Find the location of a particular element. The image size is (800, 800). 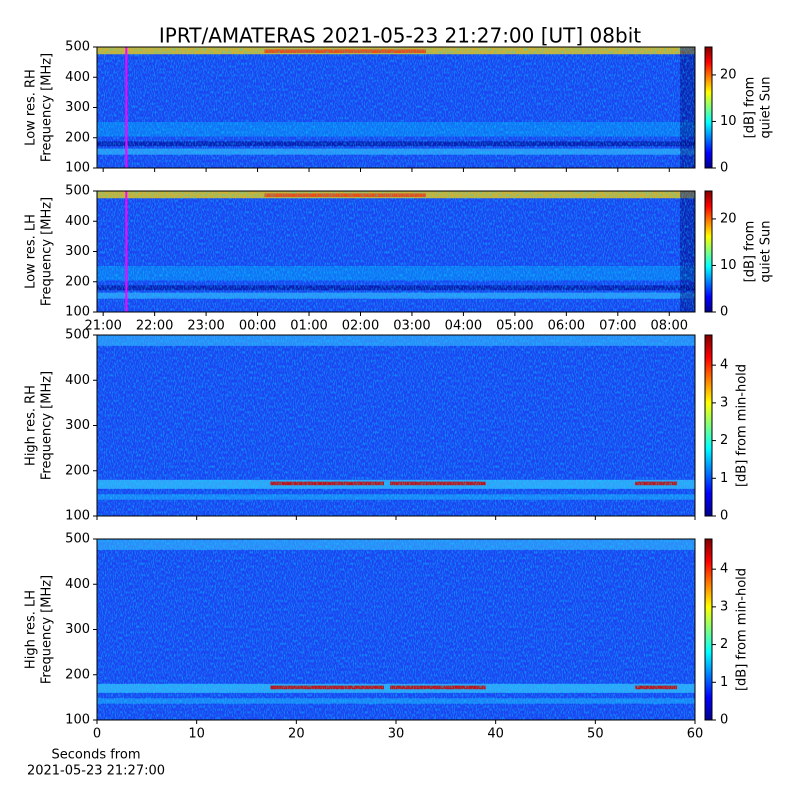

y-axis-label: High res. LH is located at coordinates (31, 629).